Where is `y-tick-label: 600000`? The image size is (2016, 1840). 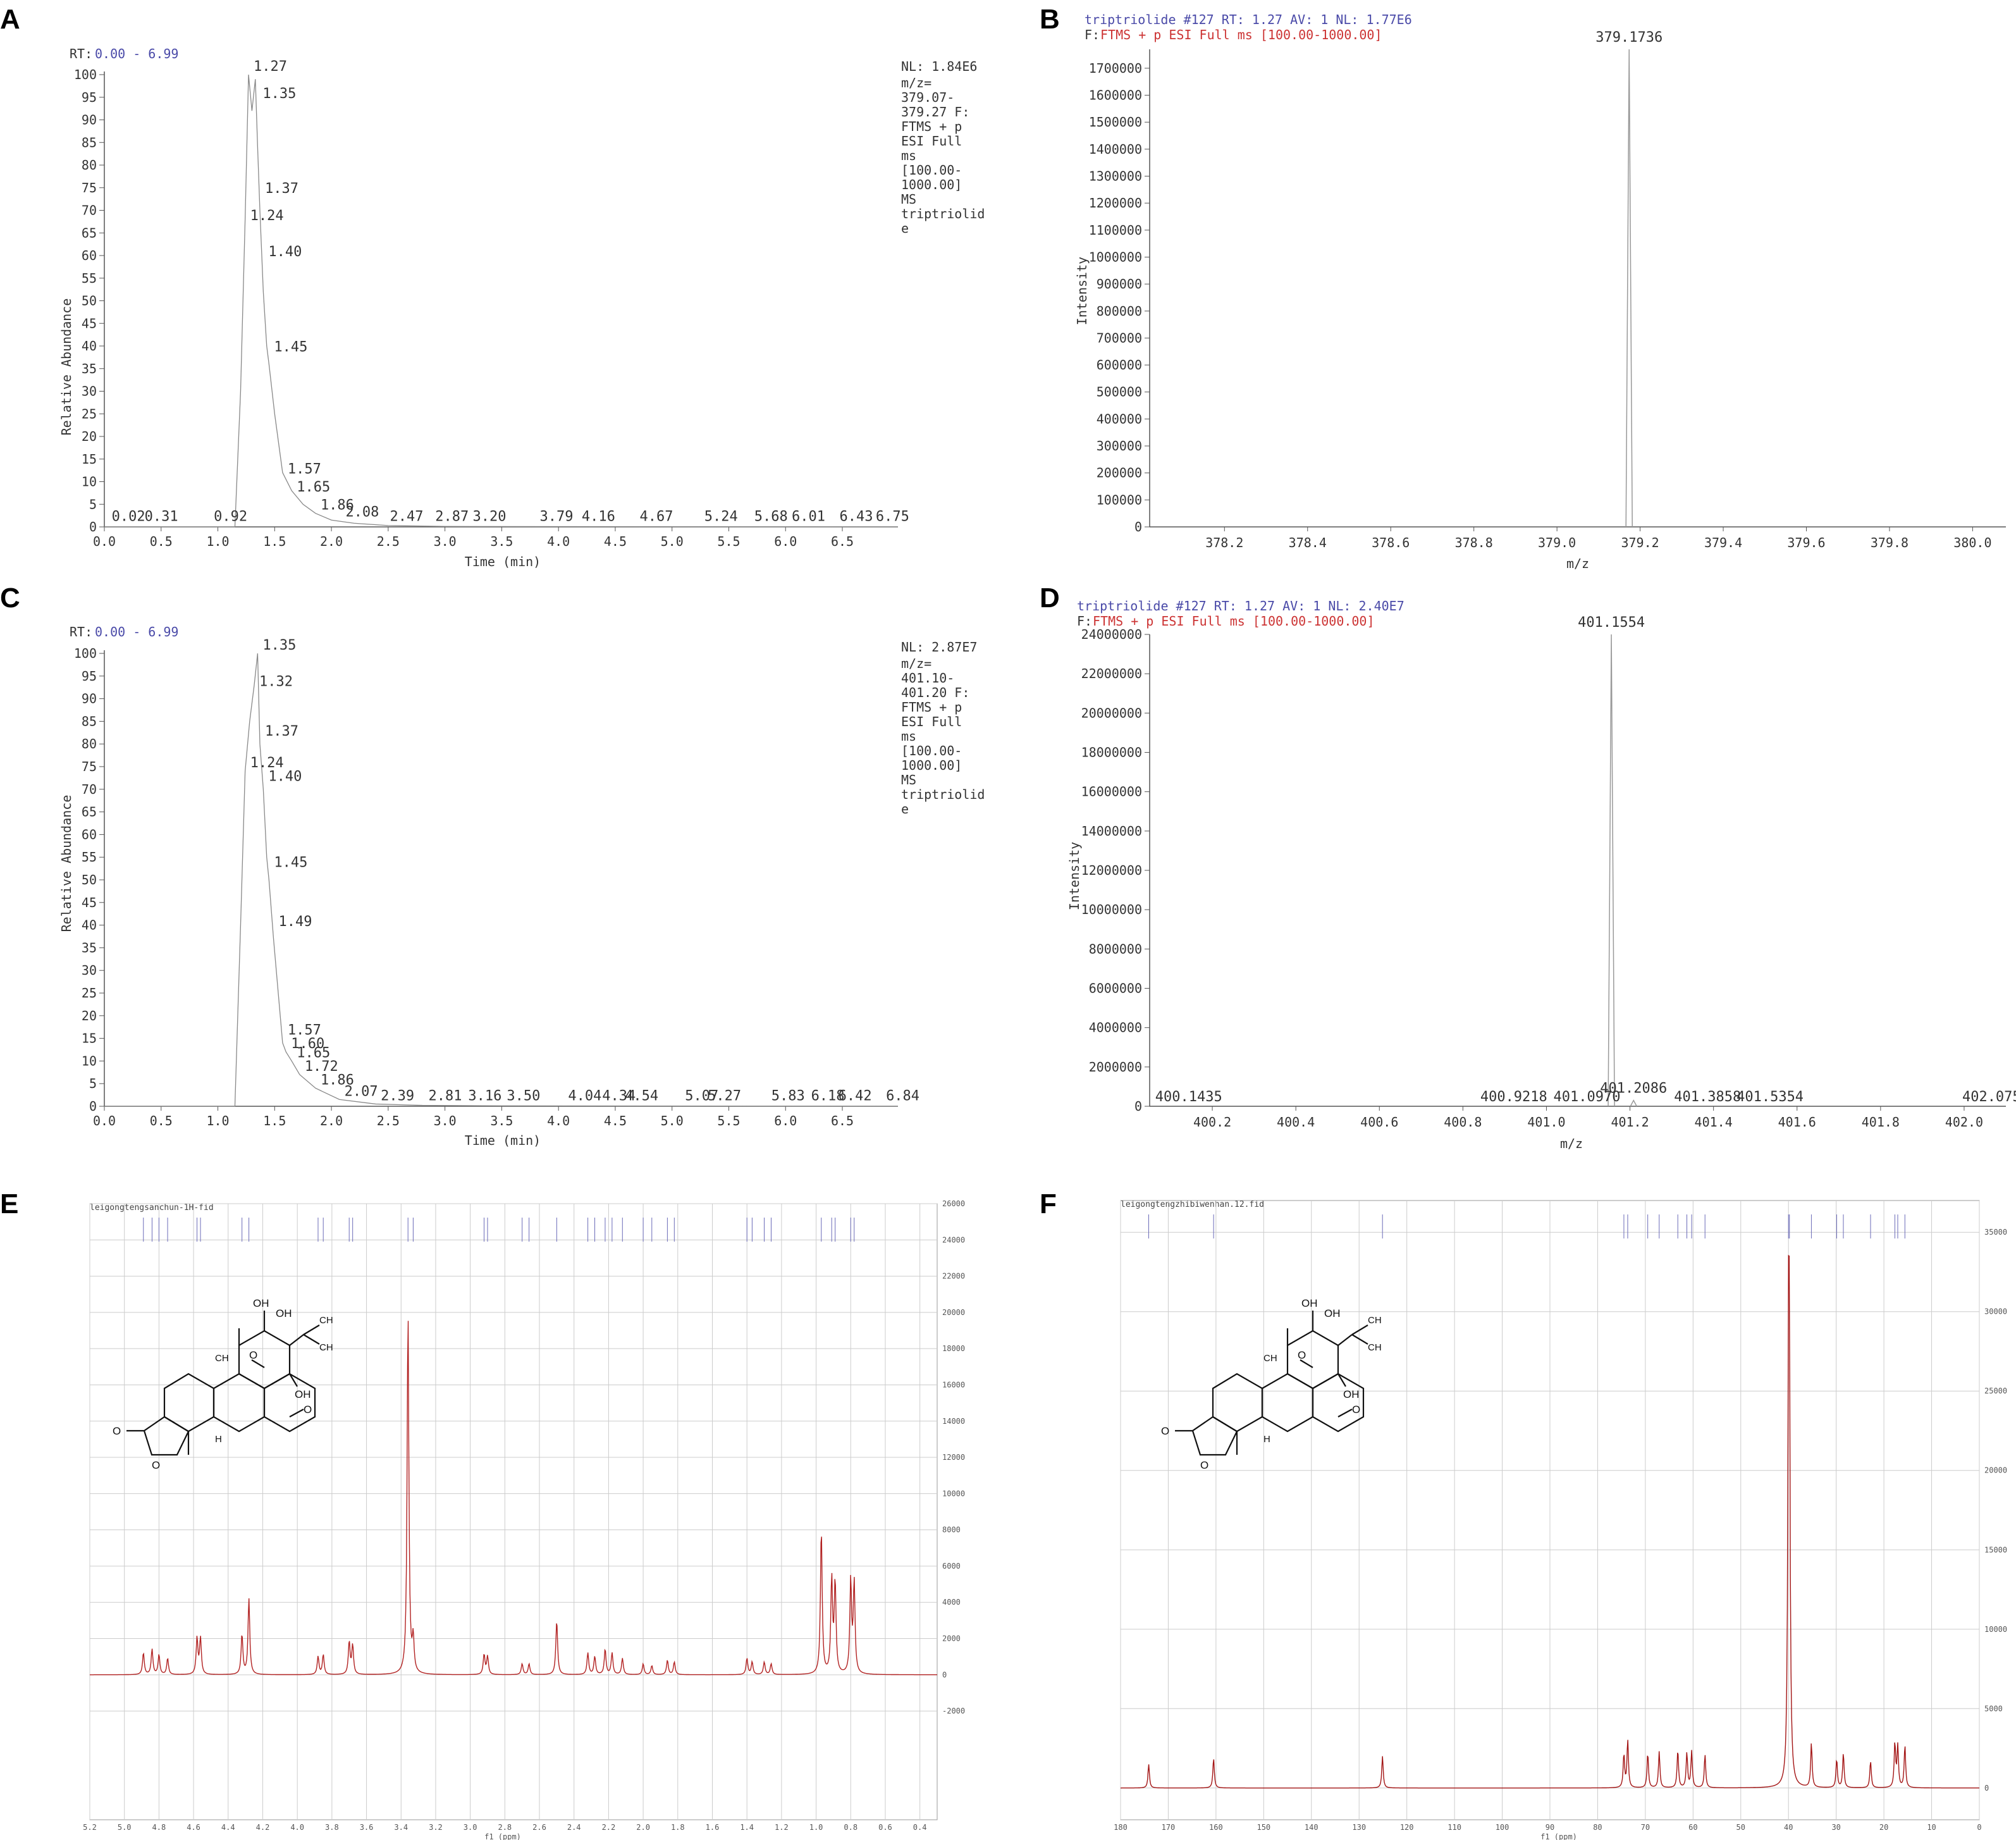
y-tick-label: 600000 is located at coordinates (1119, 365).